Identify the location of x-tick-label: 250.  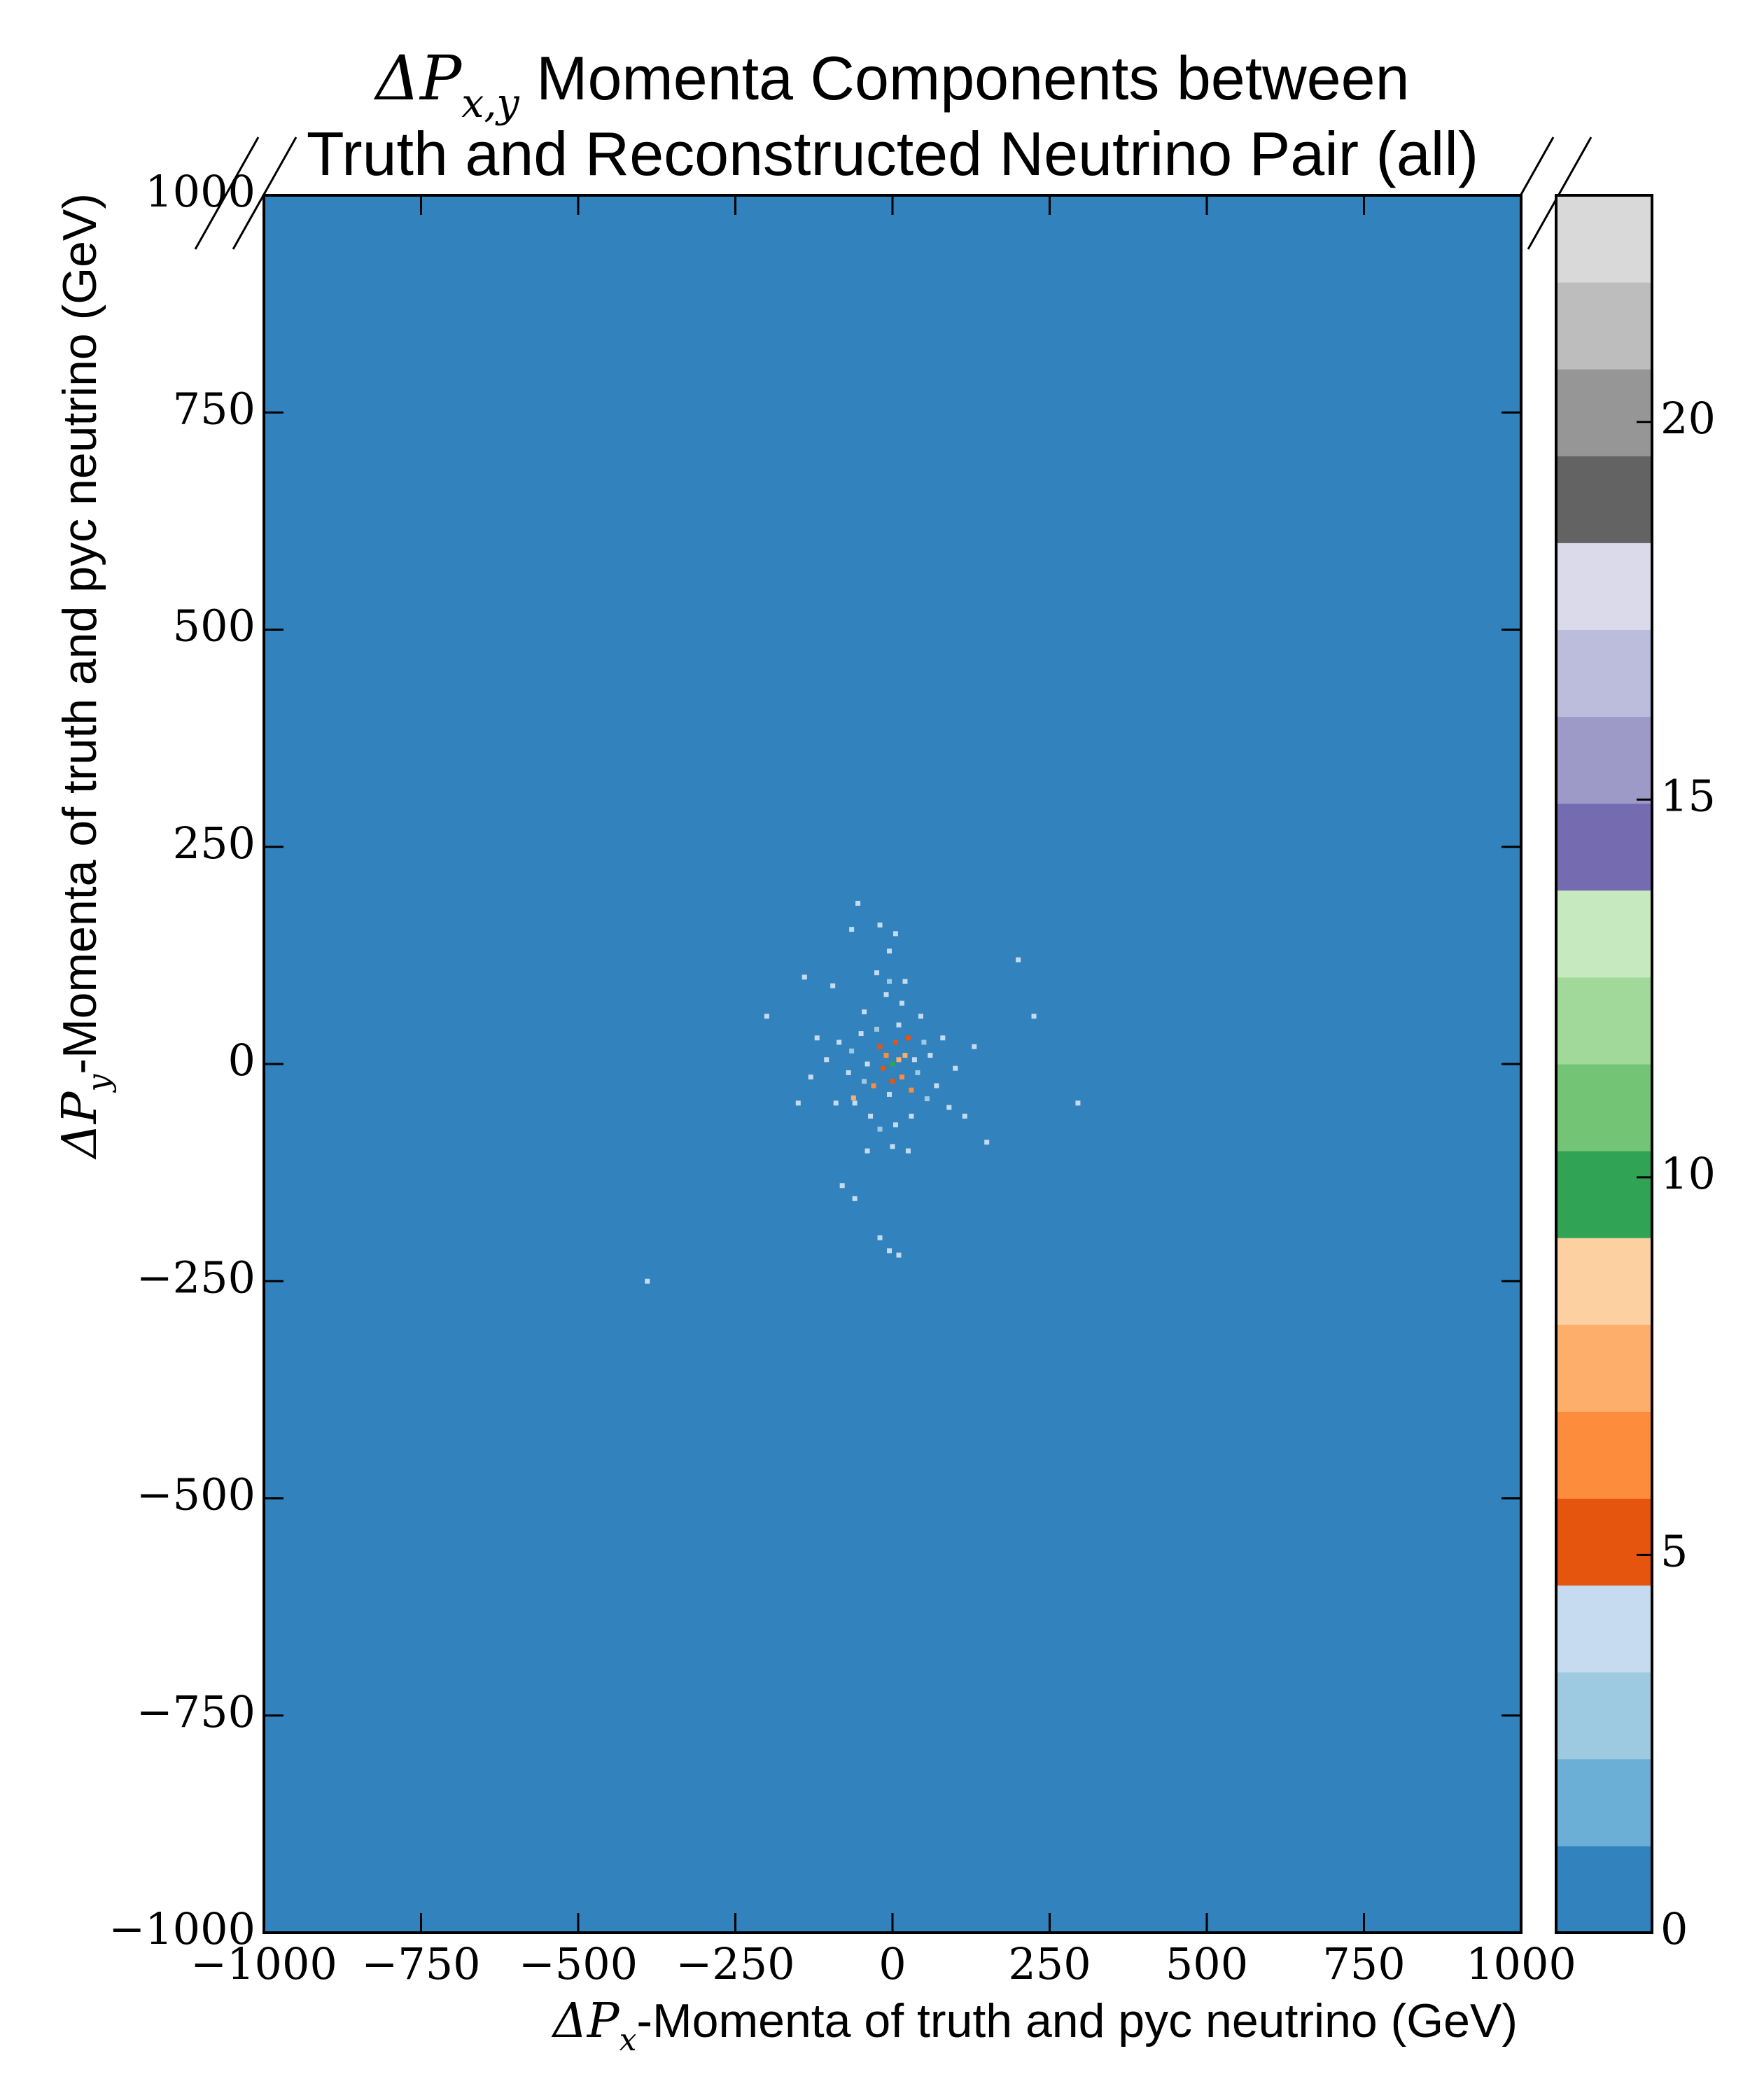
(1049, 1963).